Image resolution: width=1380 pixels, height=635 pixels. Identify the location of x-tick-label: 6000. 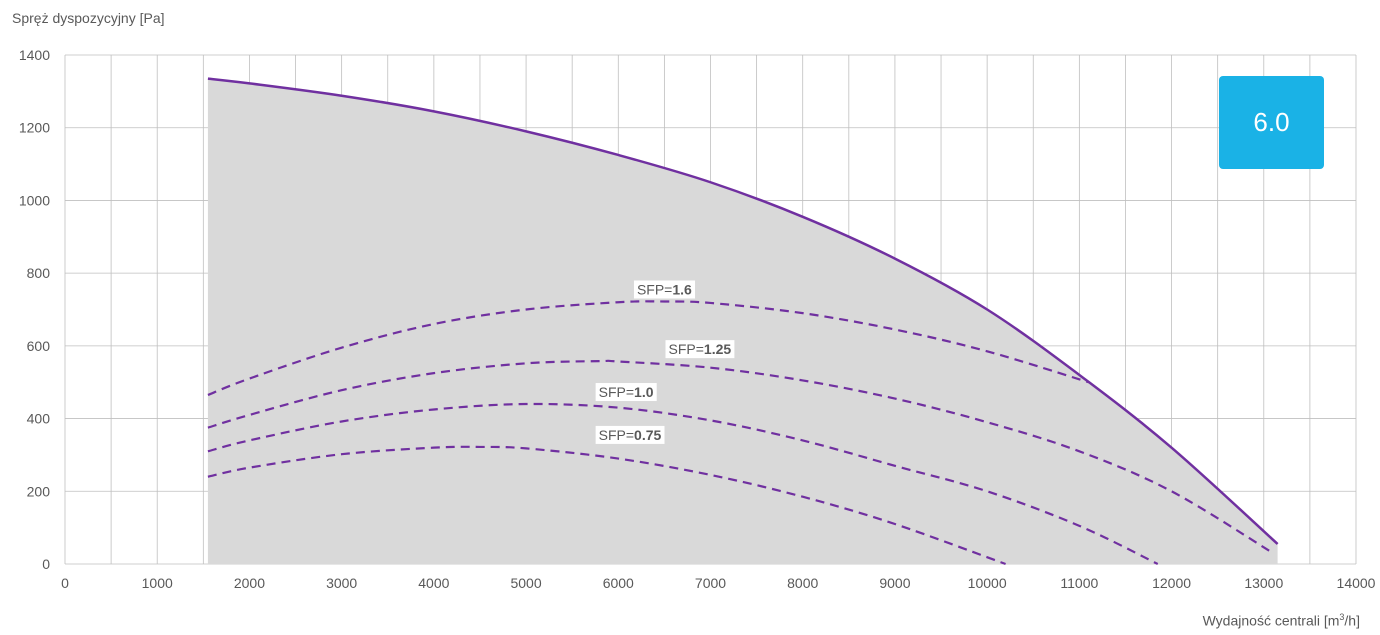
(618, 583).